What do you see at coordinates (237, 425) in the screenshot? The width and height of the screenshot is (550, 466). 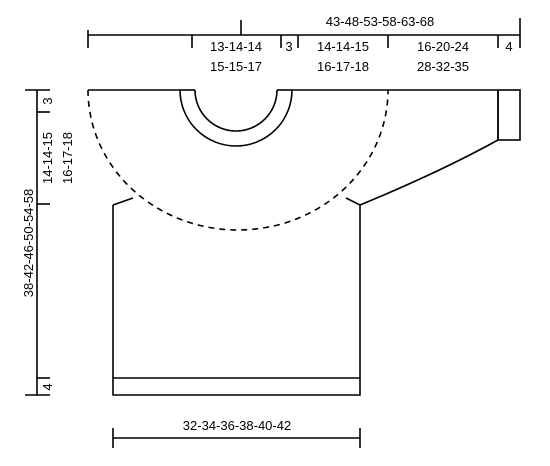 I see `label-bottom-width: 32-34-36-38-40-42` at bounding box center [237, 425].